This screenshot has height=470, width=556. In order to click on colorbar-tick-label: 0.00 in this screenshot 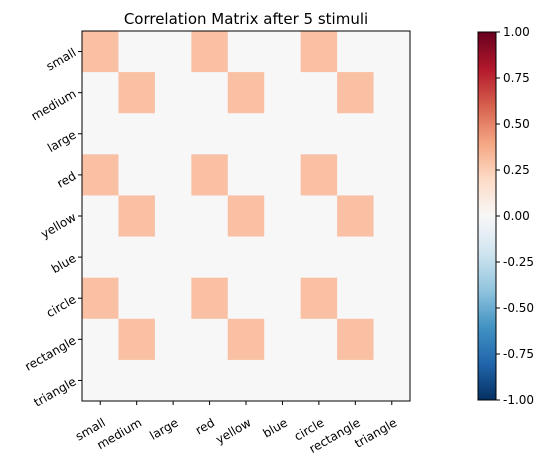, I will do `click(516, 216)`.